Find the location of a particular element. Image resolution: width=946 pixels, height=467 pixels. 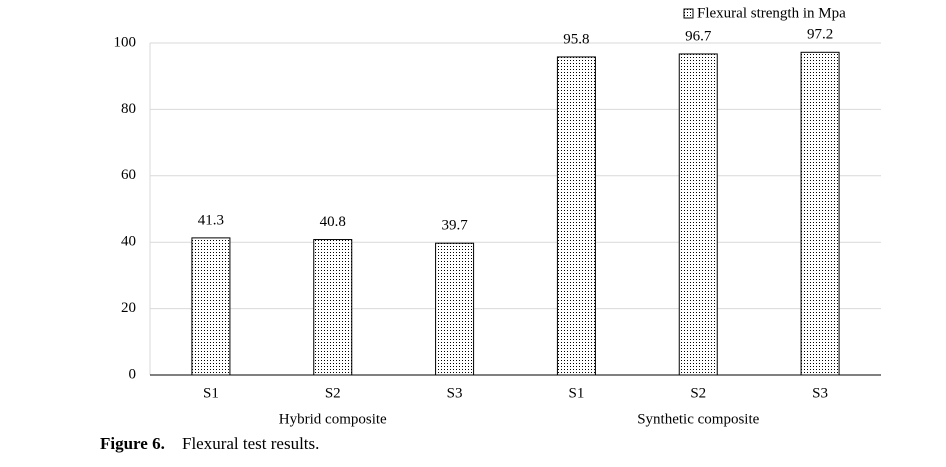

group-label: Synthetic composite is located at coordinates (698, 419).